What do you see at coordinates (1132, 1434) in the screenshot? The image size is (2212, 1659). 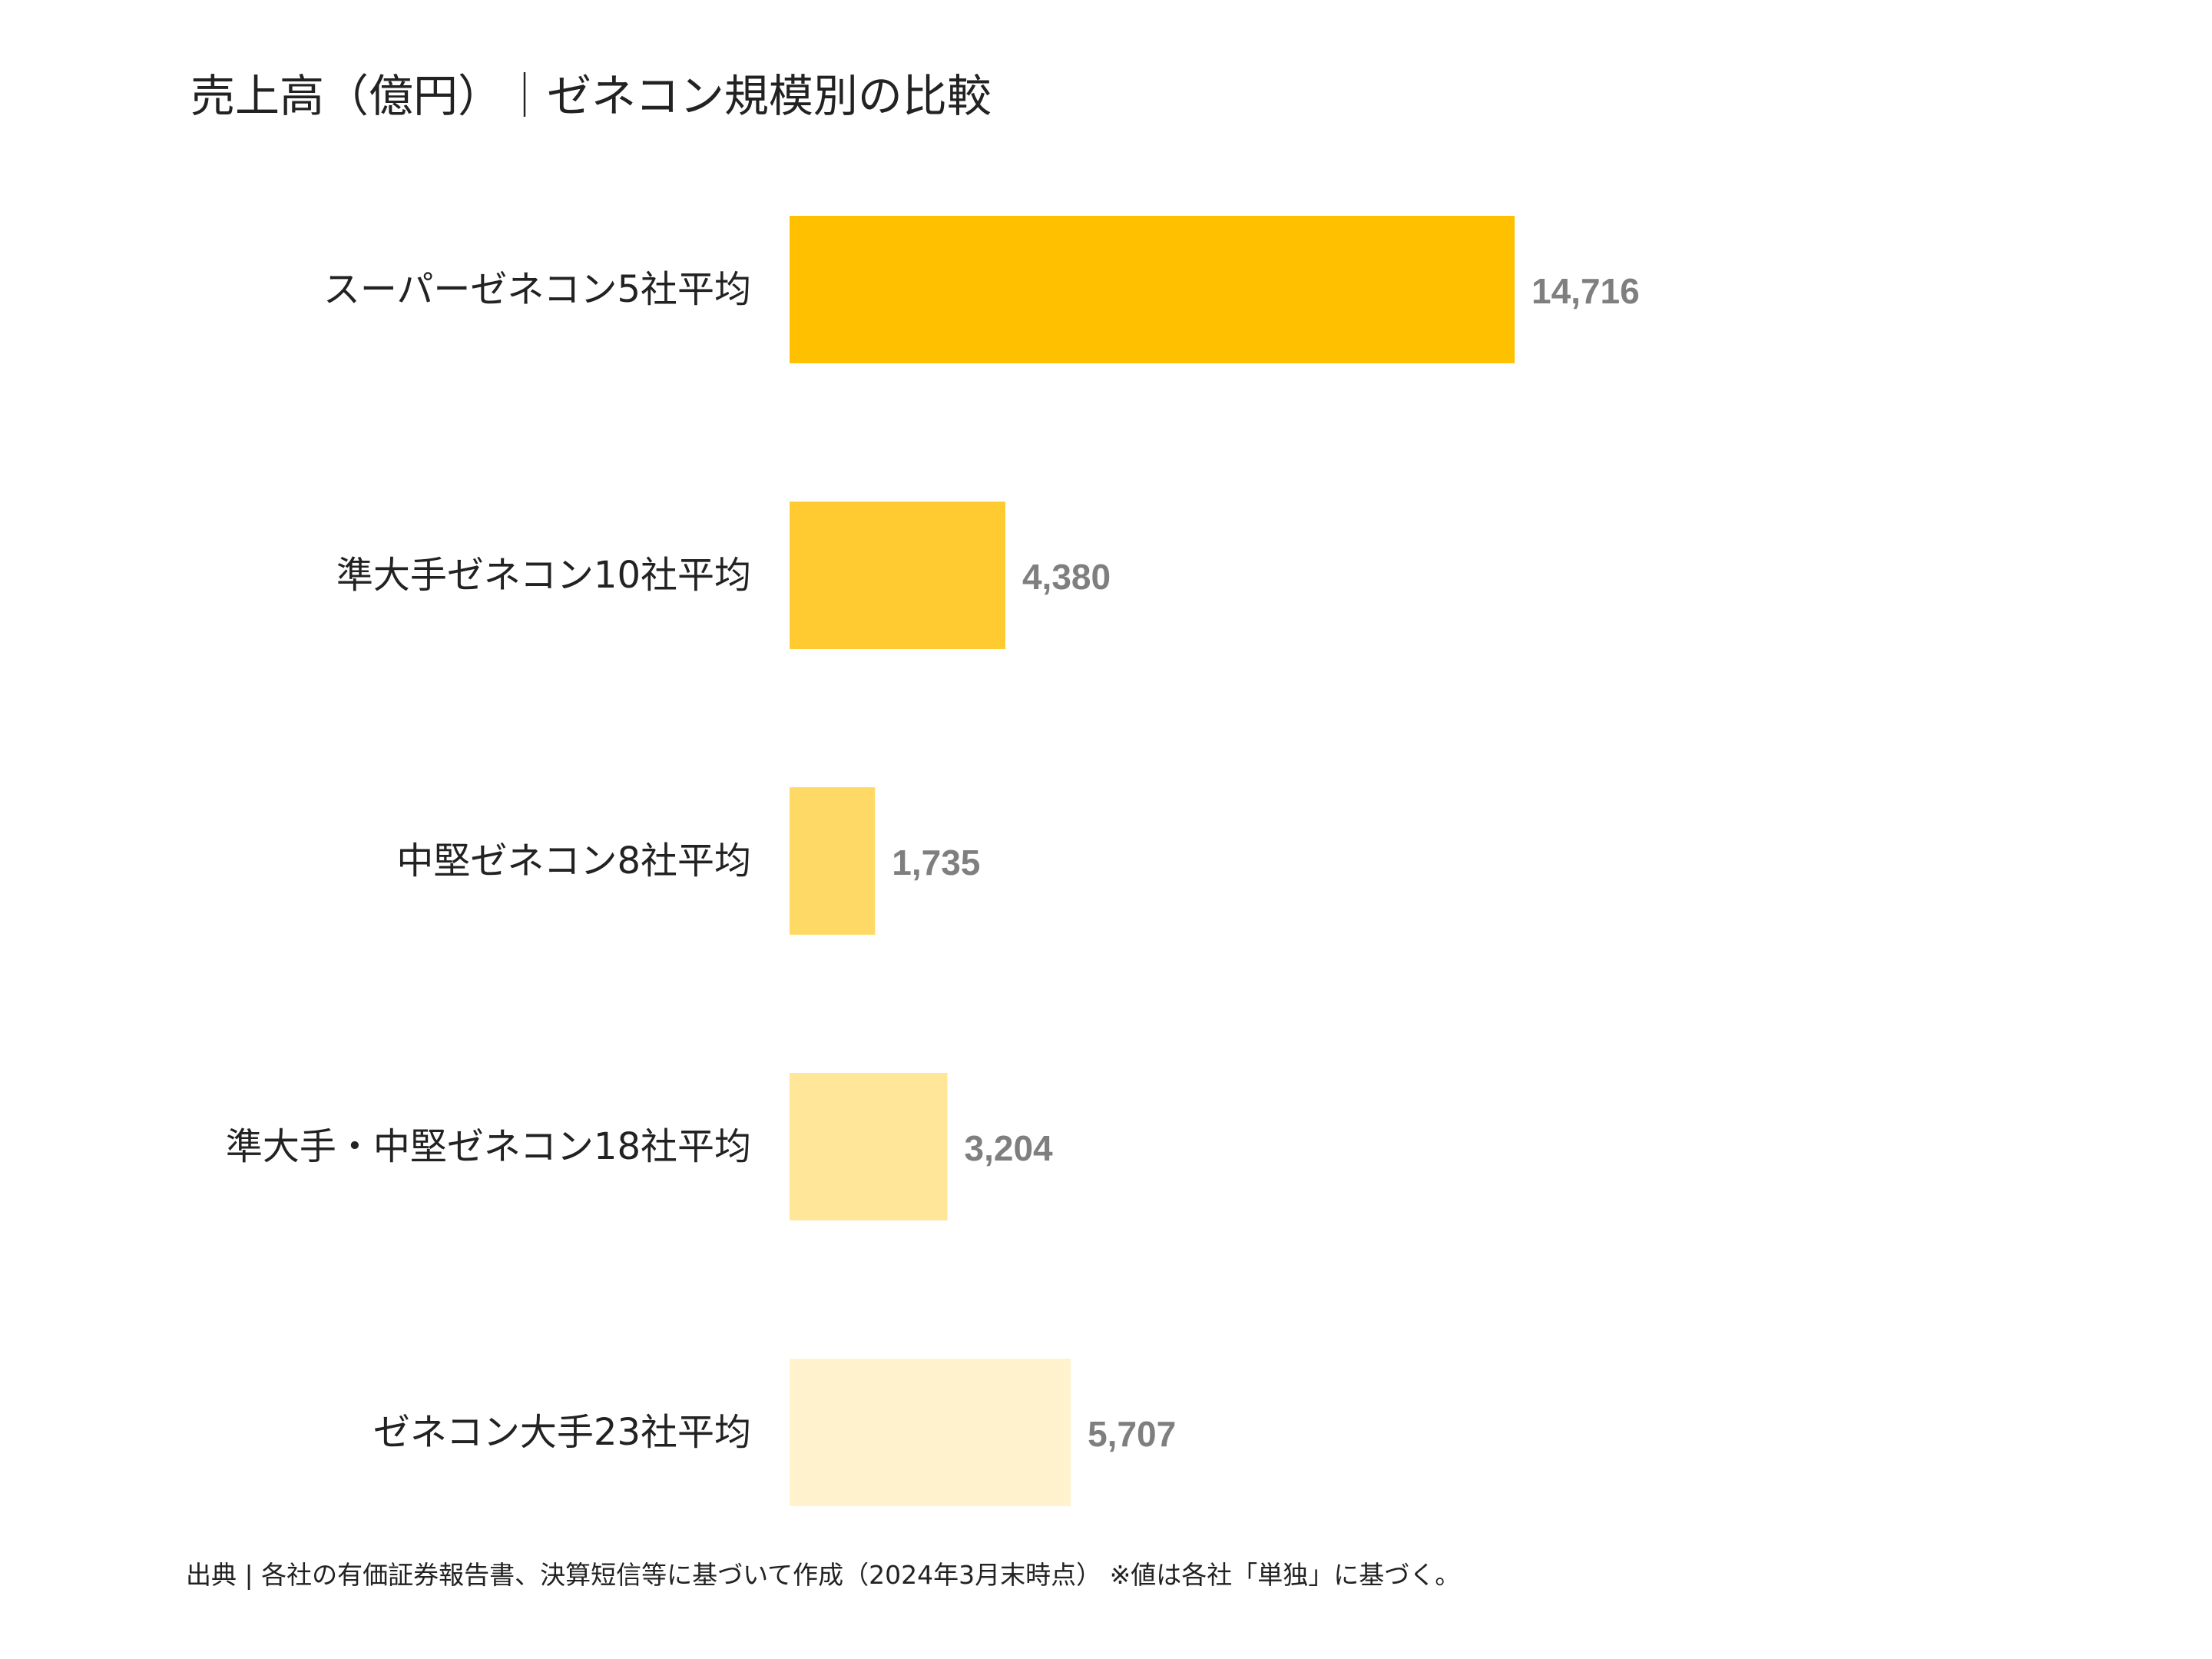 I see `value-label-5: 5,707` at bounding box center [1132, 1434].